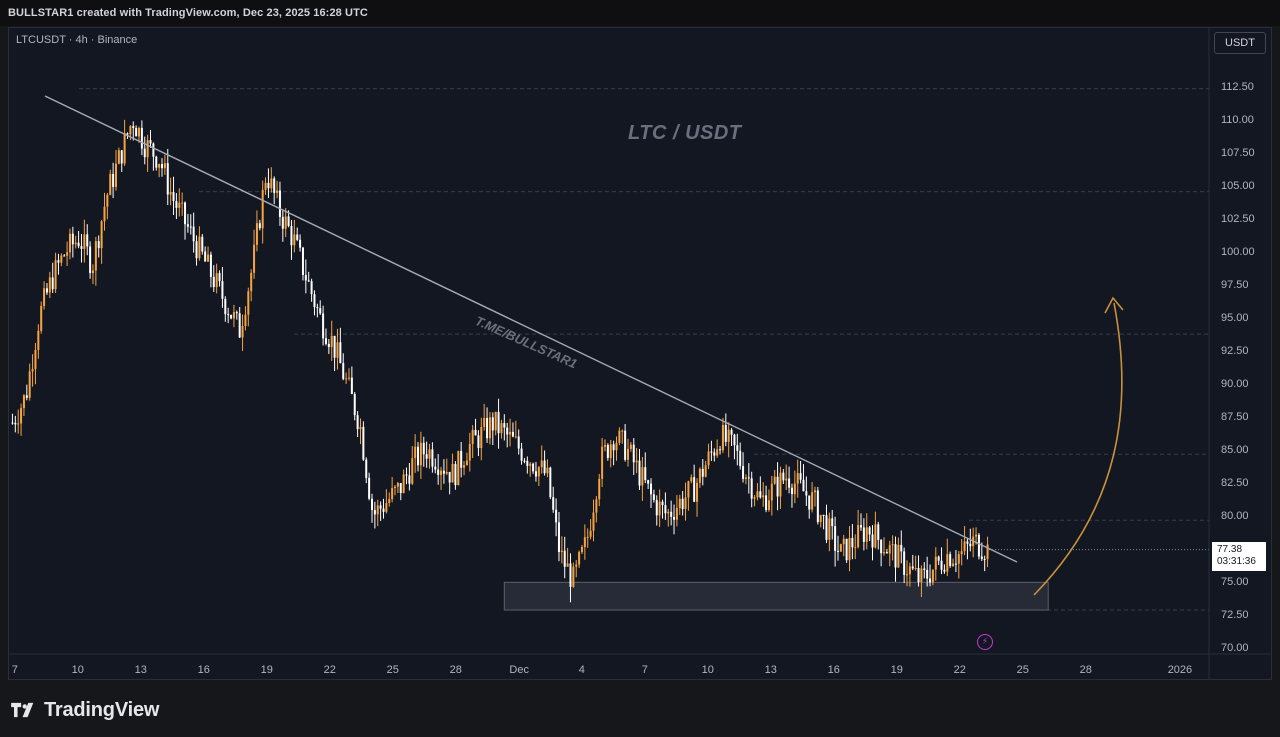 This screenshot has width=1280, height=737. I want to click on time-tick-label: Dec, so click(519, 670).